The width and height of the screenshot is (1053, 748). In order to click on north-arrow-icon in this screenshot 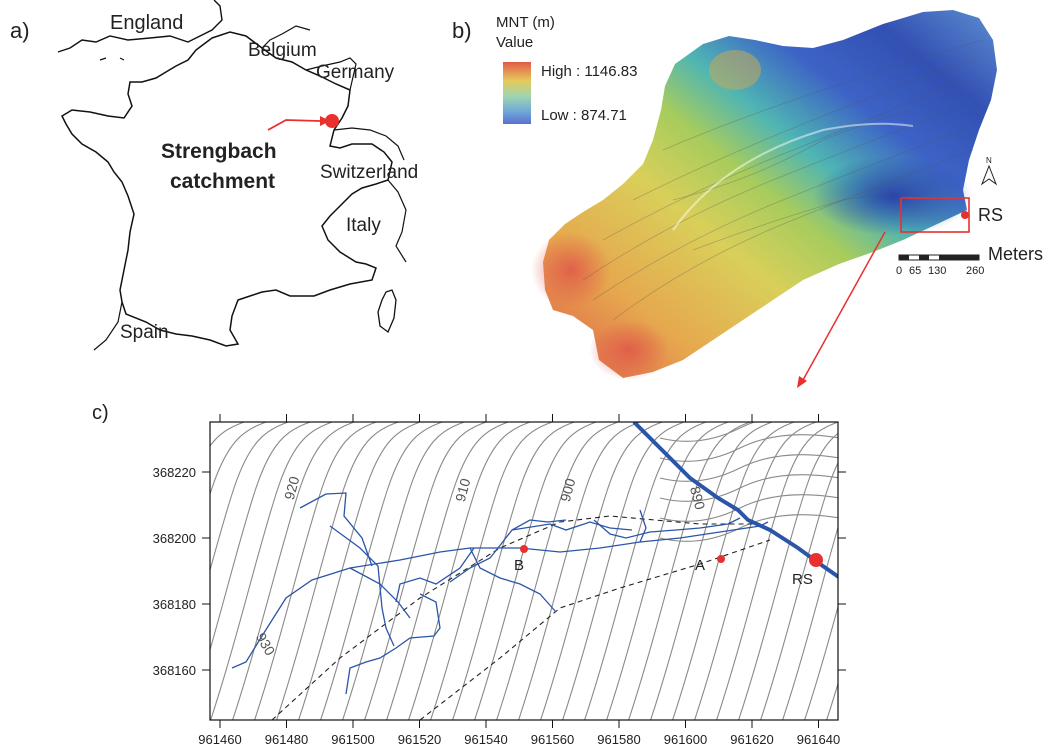, I will do `click(989, 175)`.